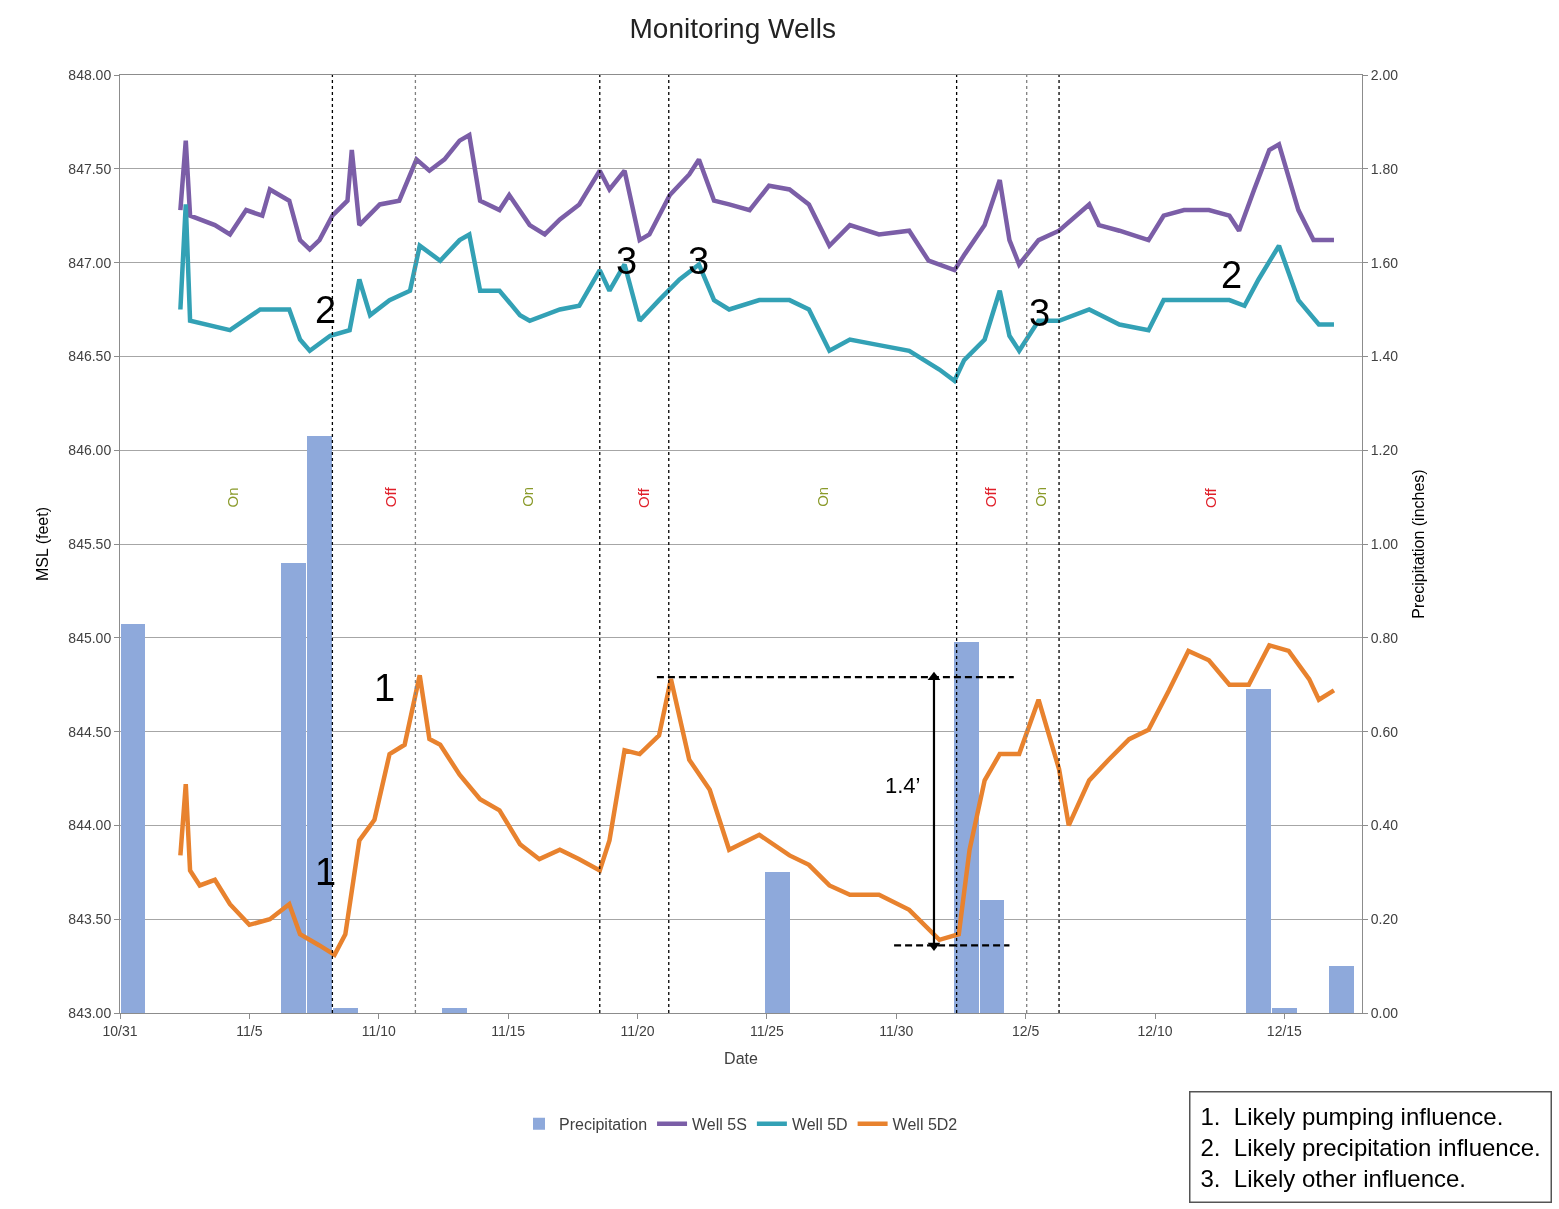 The width and height of the screenshot is (1559, 1209). What do you see at coordinates (1384, 543) in the screenshot?
I see `y2-tick-label: 1.00` at bounding box center [1384, 543].